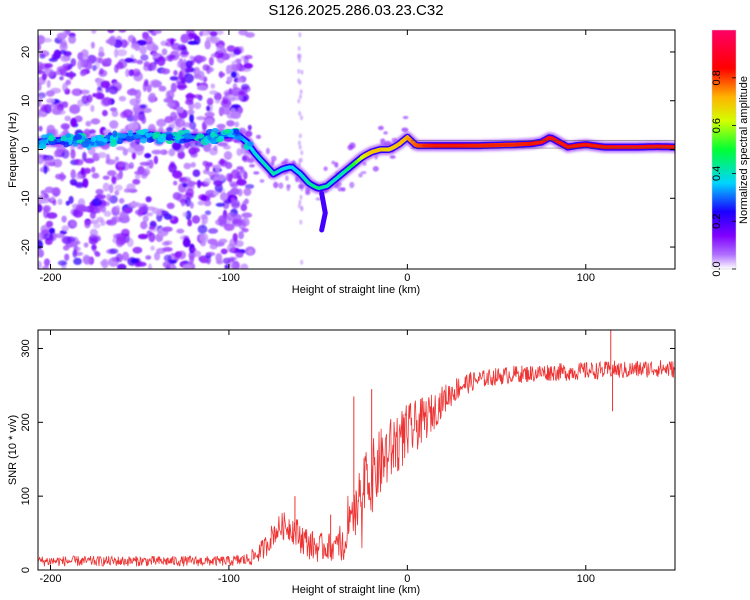  Describe the element at coordinates (26, 52) in the screenshot. I see `y-tick-label: 20` at that location.